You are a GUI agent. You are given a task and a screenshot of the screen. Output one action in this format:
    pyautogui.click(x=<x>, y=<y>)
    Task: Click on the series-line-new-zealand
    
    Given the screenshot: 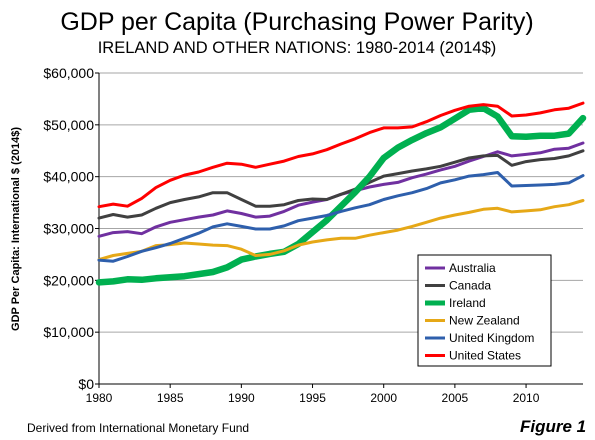 What is the action you would take?
    pyautogui.click(x=341, y=230)
    